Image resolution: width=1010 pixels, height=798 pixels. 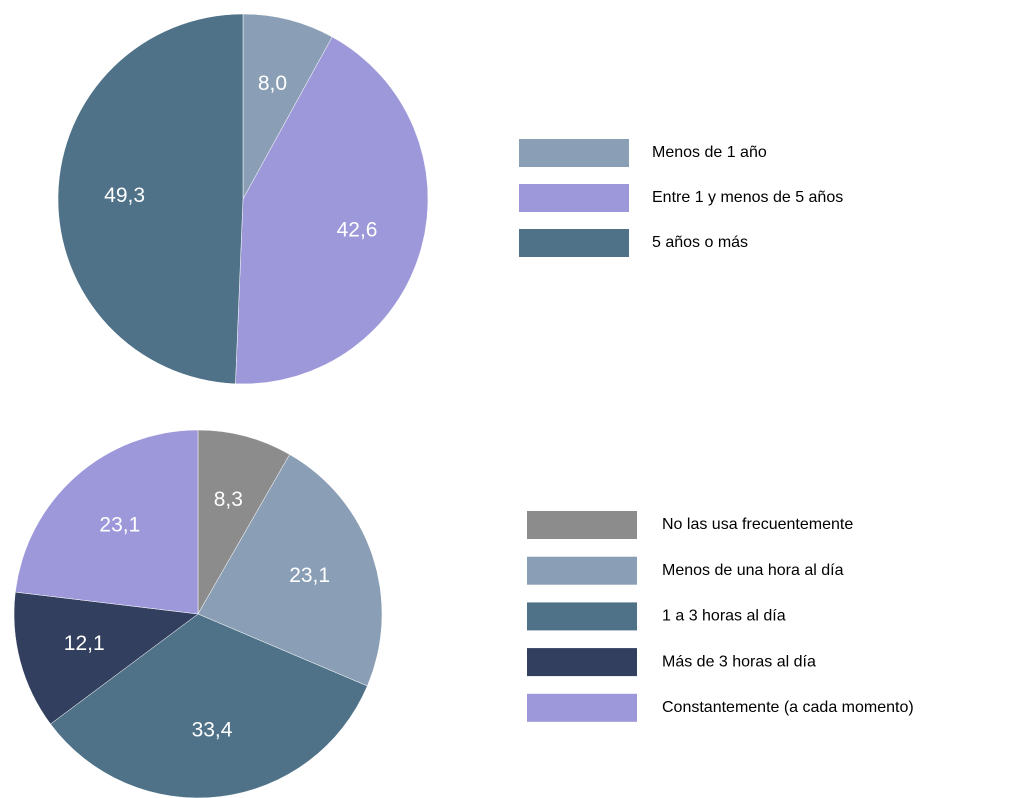 I want to click on legend-label: Menos de una hora al día, so click(x=753, y=570).